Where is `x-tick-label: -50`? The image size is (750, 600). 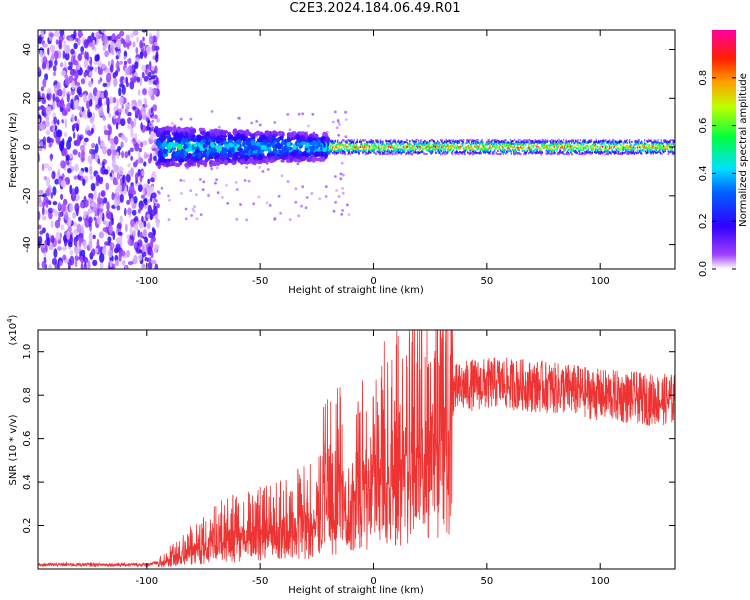
x-tick-label: -50 is located at coordinates (260, 581).